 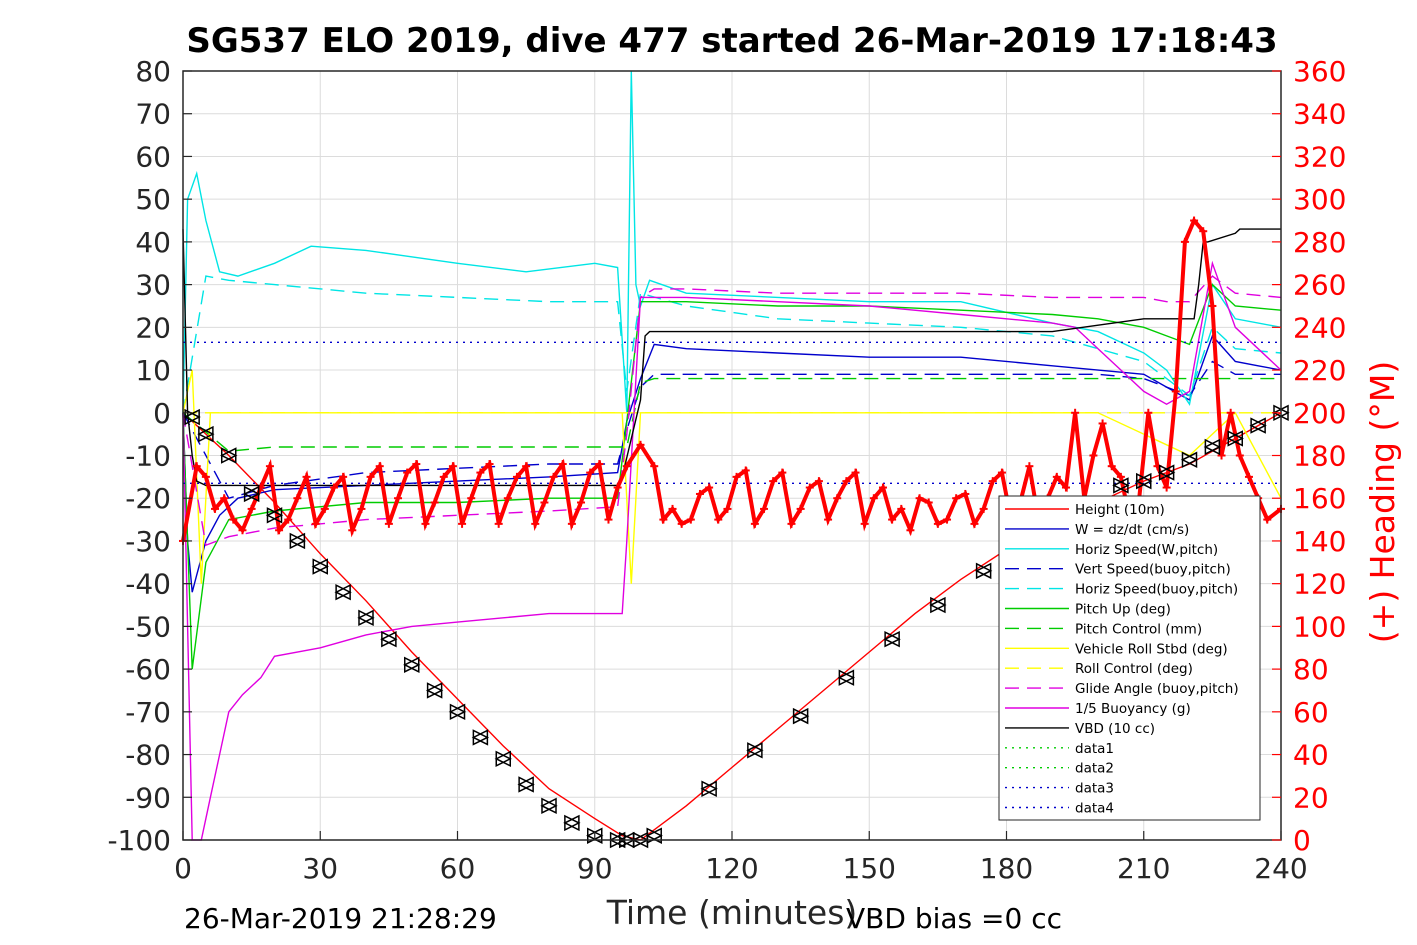 I want to click on y-tick-label: -80, so click(x=148, y=755).